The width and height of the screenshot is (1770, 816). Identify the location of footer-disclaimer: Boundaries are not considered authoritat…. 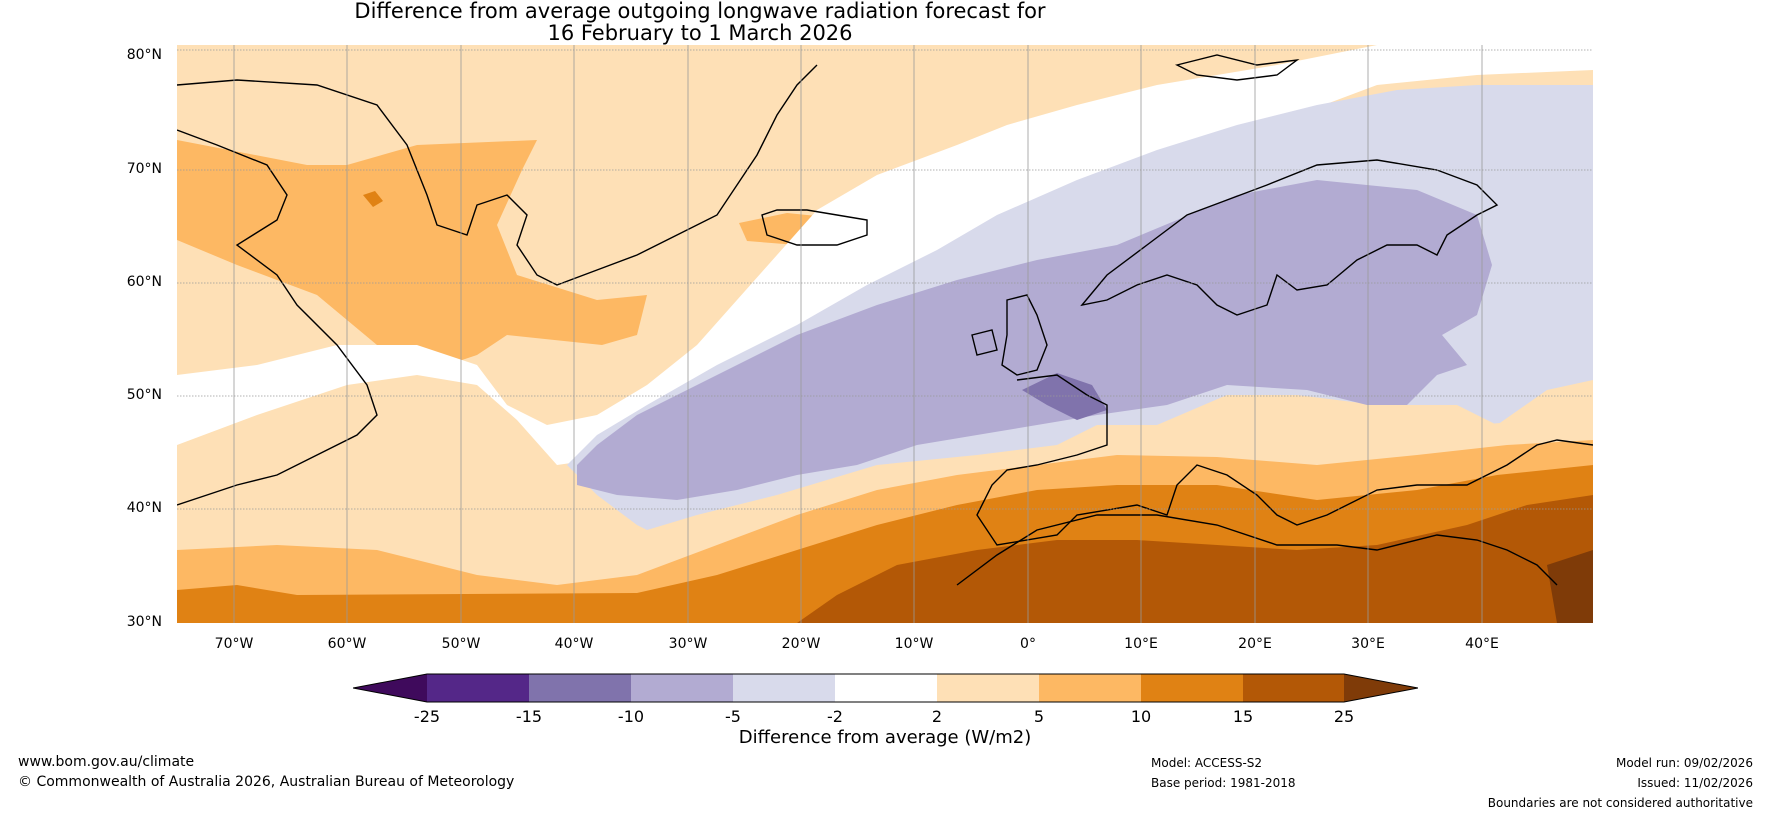
(1620, 803).